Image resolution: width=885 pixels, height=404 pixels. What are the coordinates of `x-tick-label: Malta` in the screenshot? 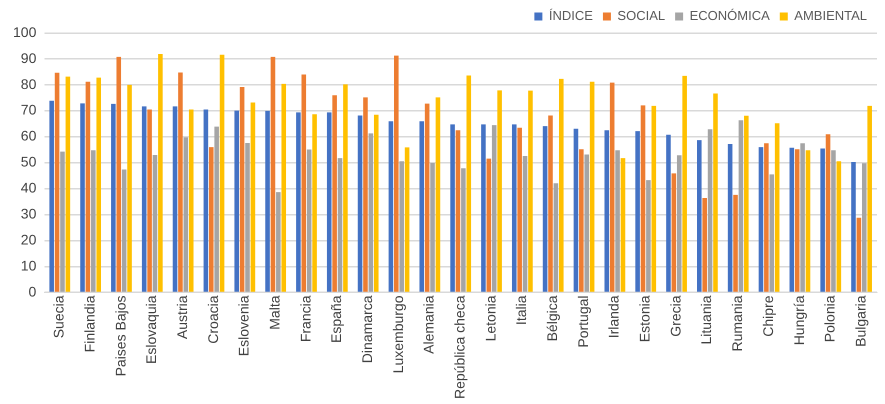 It's located at (274, 312).